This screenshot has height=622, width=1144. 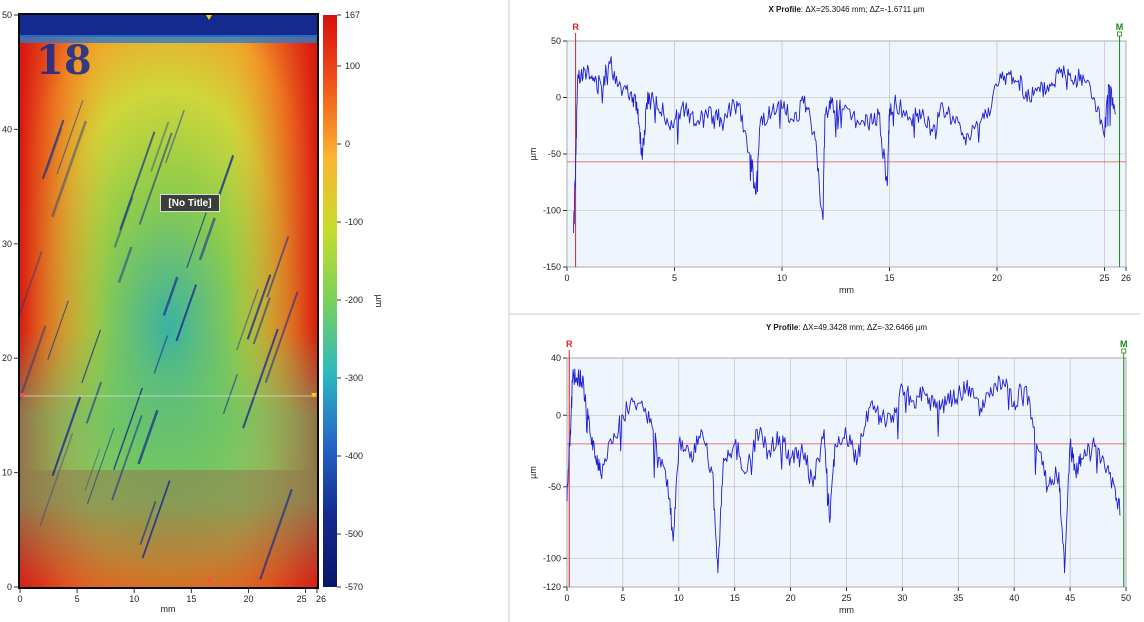 What do you see at coordinates (352, 15) in the screenshot?
I see `colorbar-tick-label: 167` at bounding box center [352, 15].